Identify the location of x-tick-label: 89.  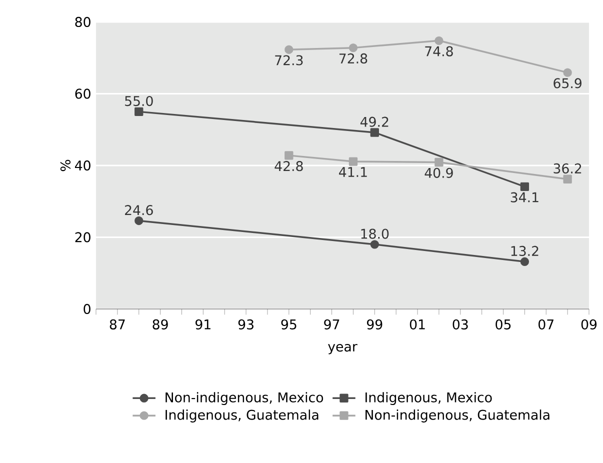
(160, 324).